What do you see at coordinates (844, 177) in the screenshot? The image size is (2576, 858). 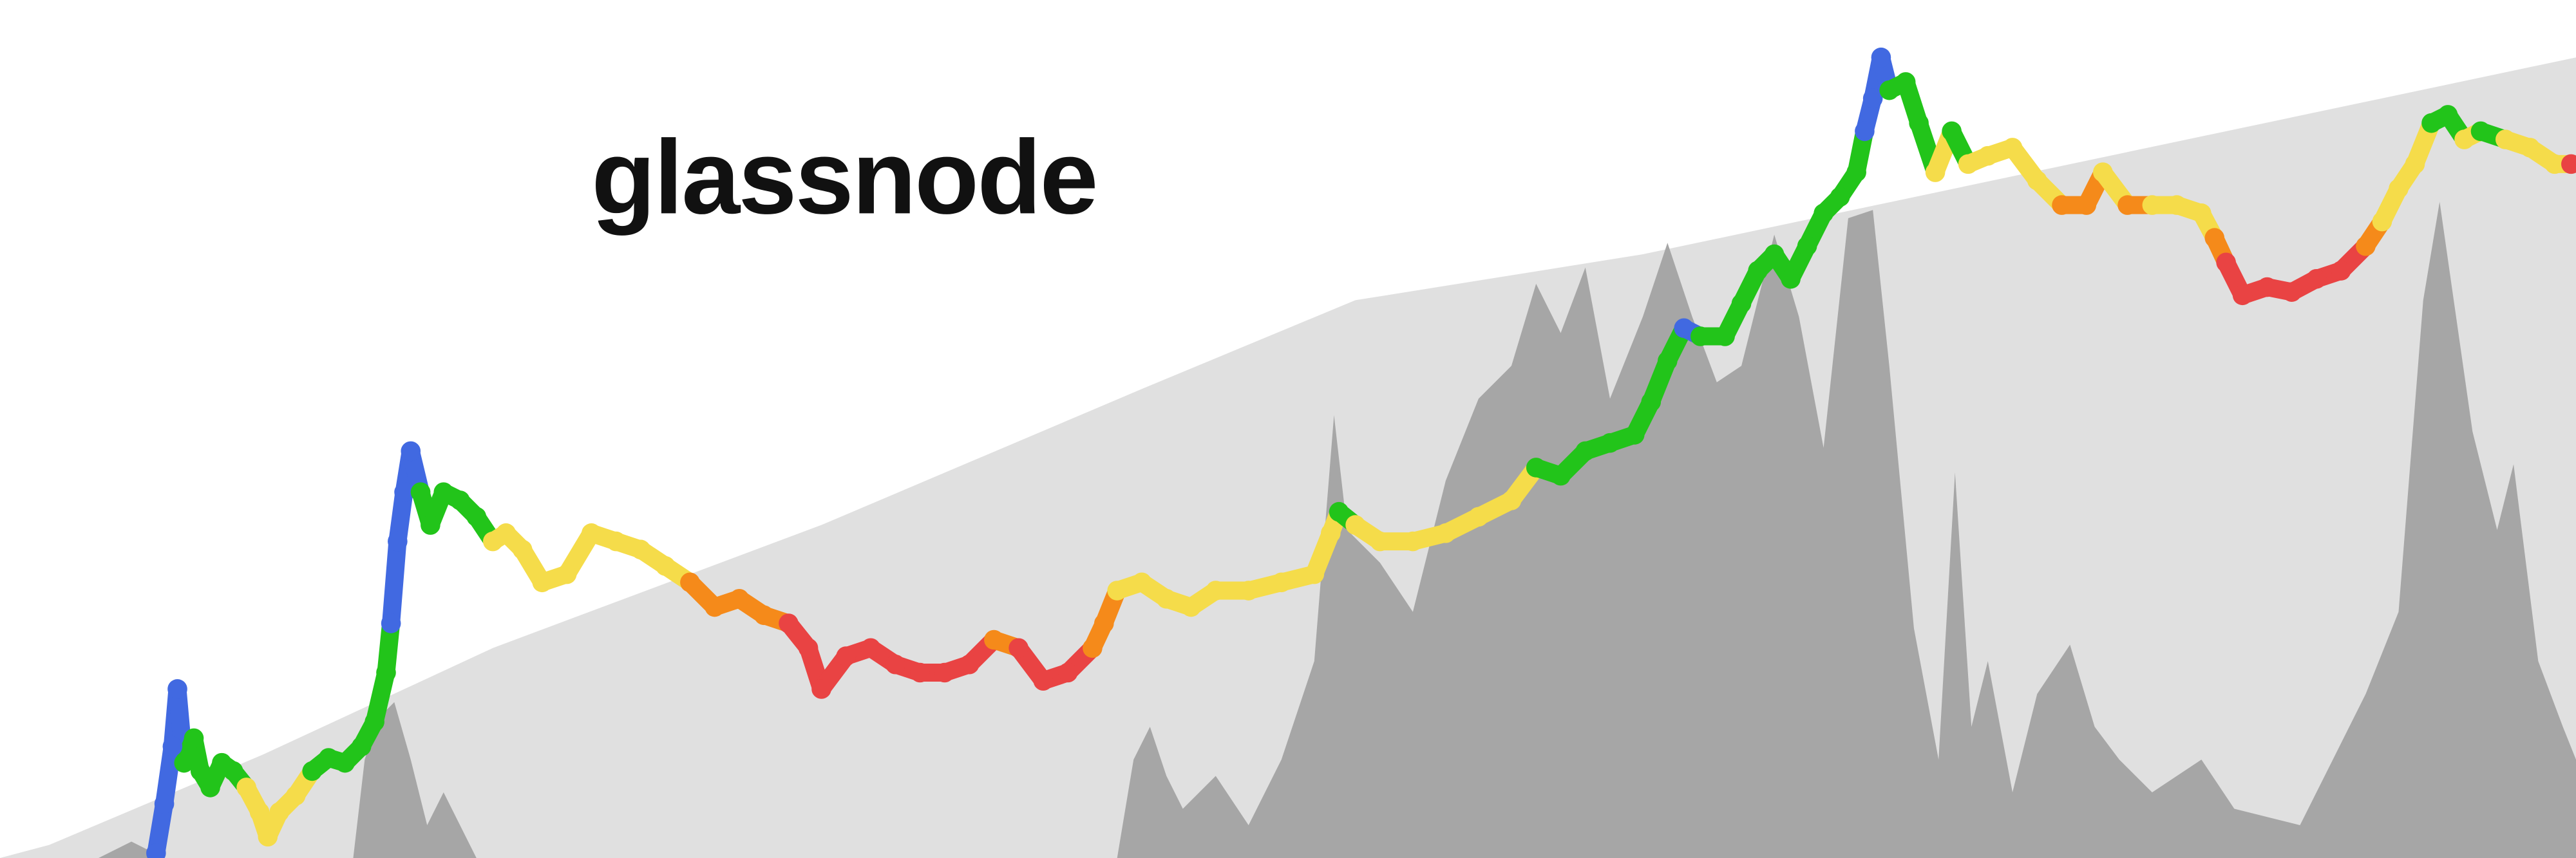 I see `logo: glassnode` at bounding box center [844, 177].